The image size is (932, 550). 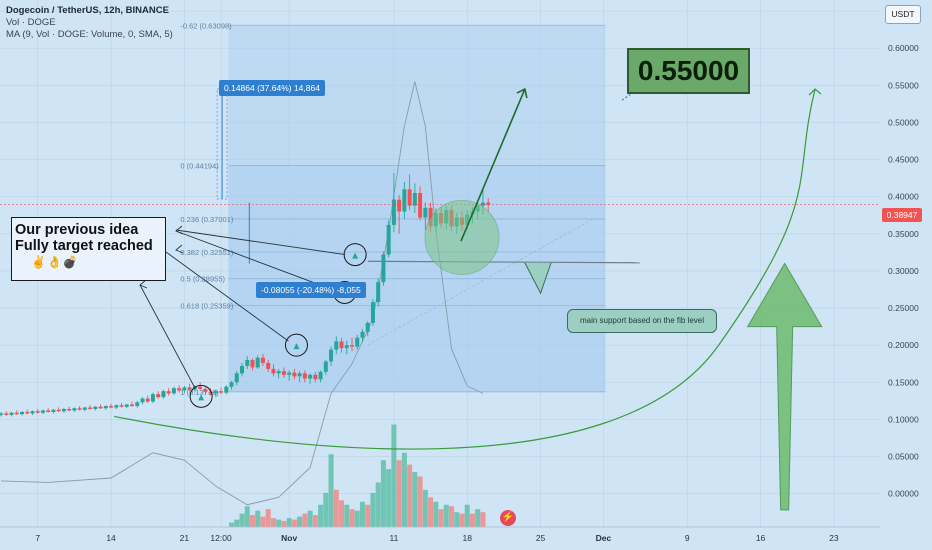 I want to click on support-callout: main support based on the fib level, so click(x=642, y=321).